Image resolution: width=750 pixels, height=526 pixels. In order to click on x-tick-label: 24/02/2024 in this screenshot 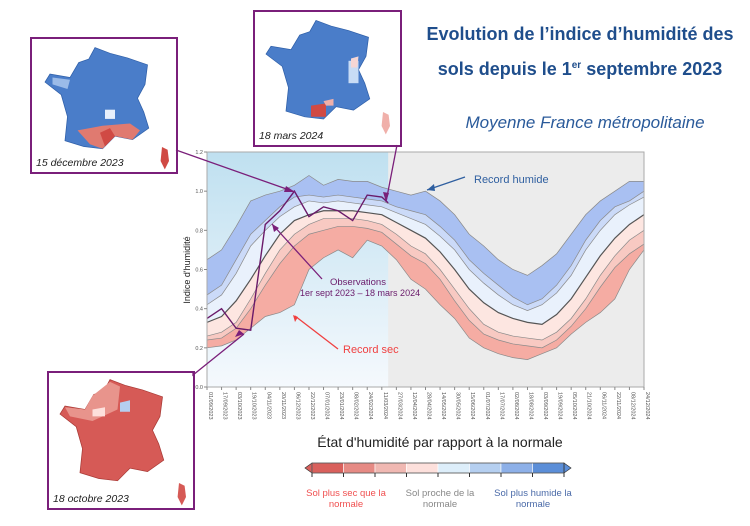, I will do `click(370, 406)`.